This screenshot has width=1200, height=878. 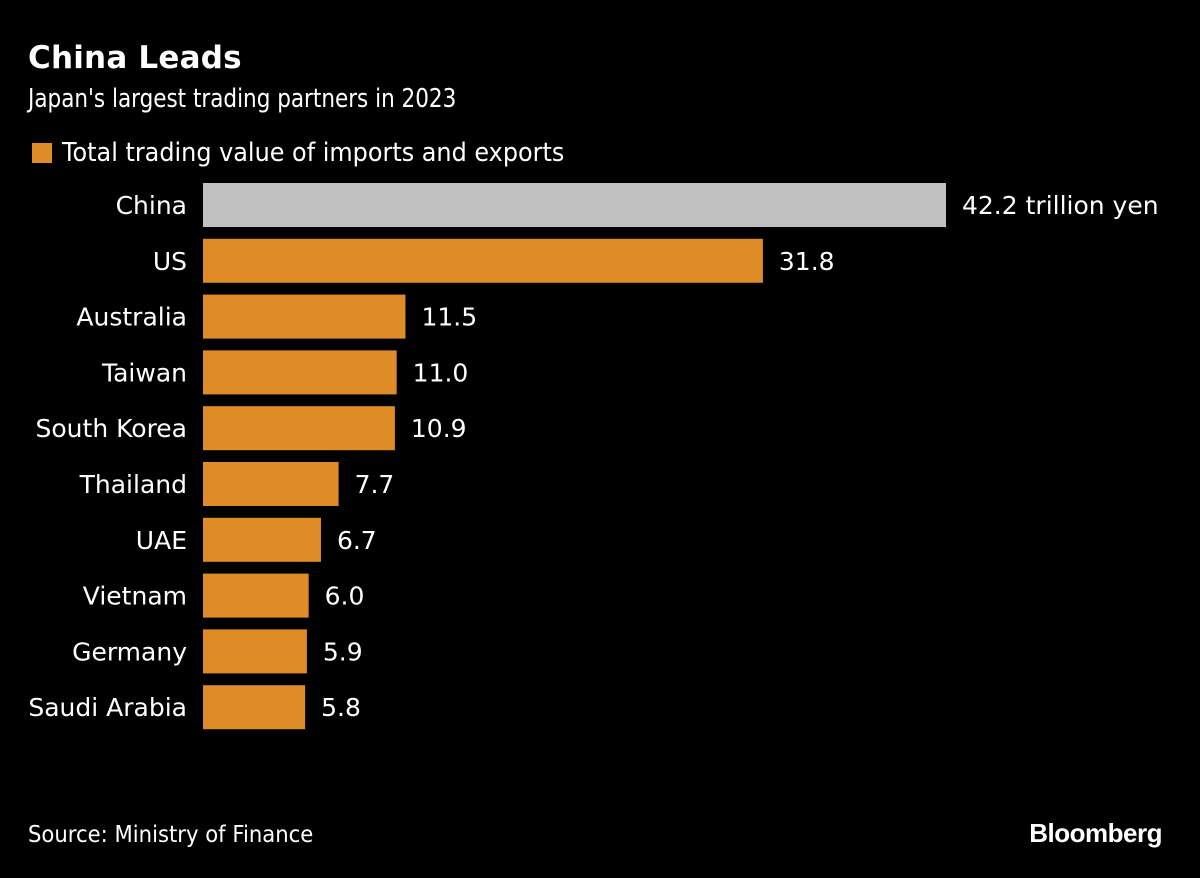 I want to click on value-label-australia: 11.5, so click(x=449, y=317).